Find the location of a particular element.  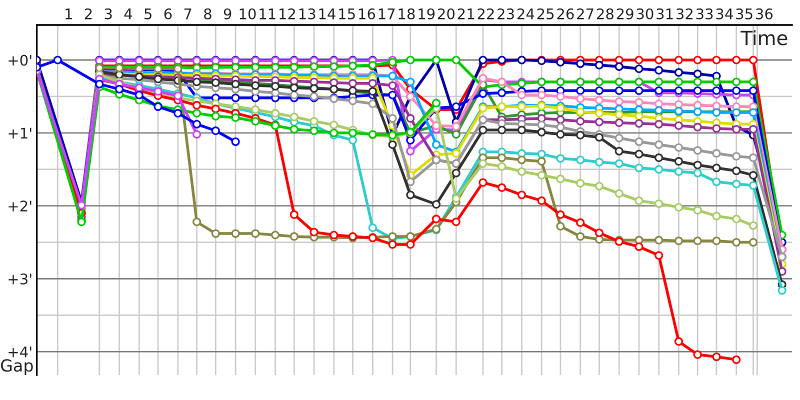

x-tick-label: 27 is located at coordinates (585, 14).